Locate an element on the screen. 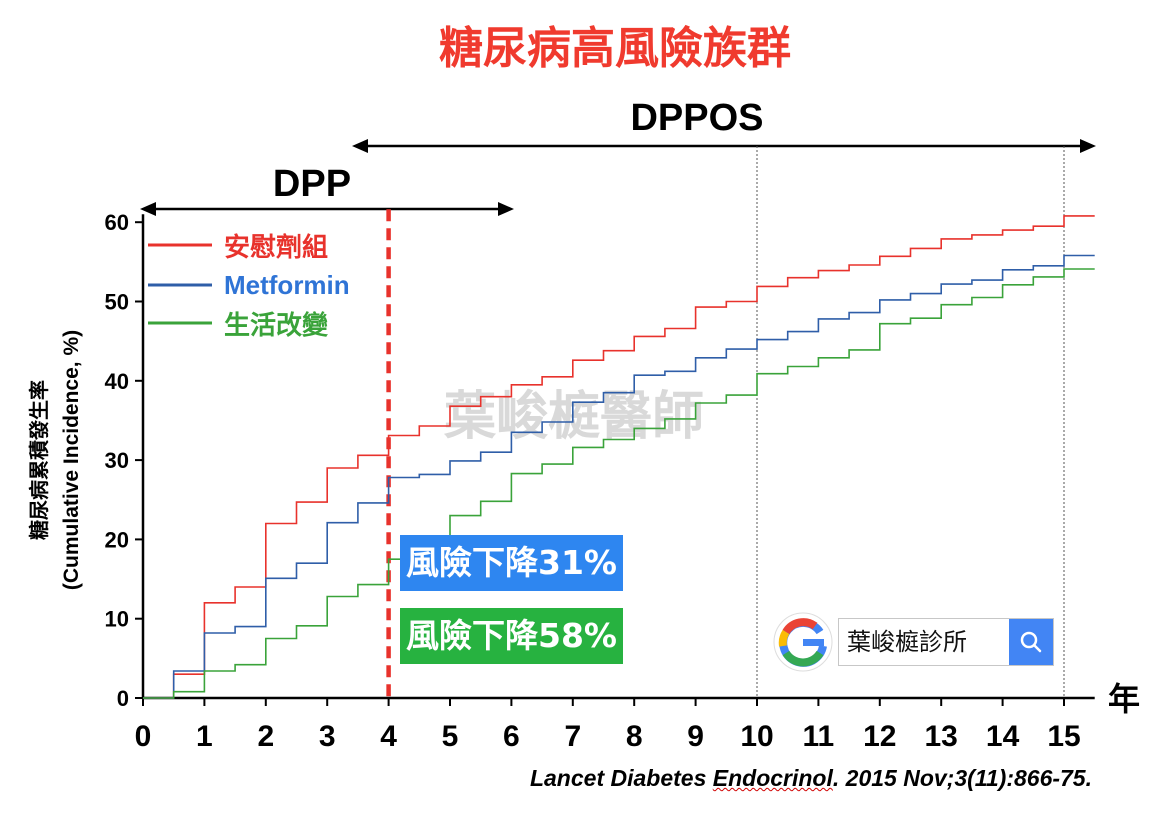 Image resolution: width=1162 pixels, height=828 pixels. x-tick-label: 7 is located at coordinates (572, 736).